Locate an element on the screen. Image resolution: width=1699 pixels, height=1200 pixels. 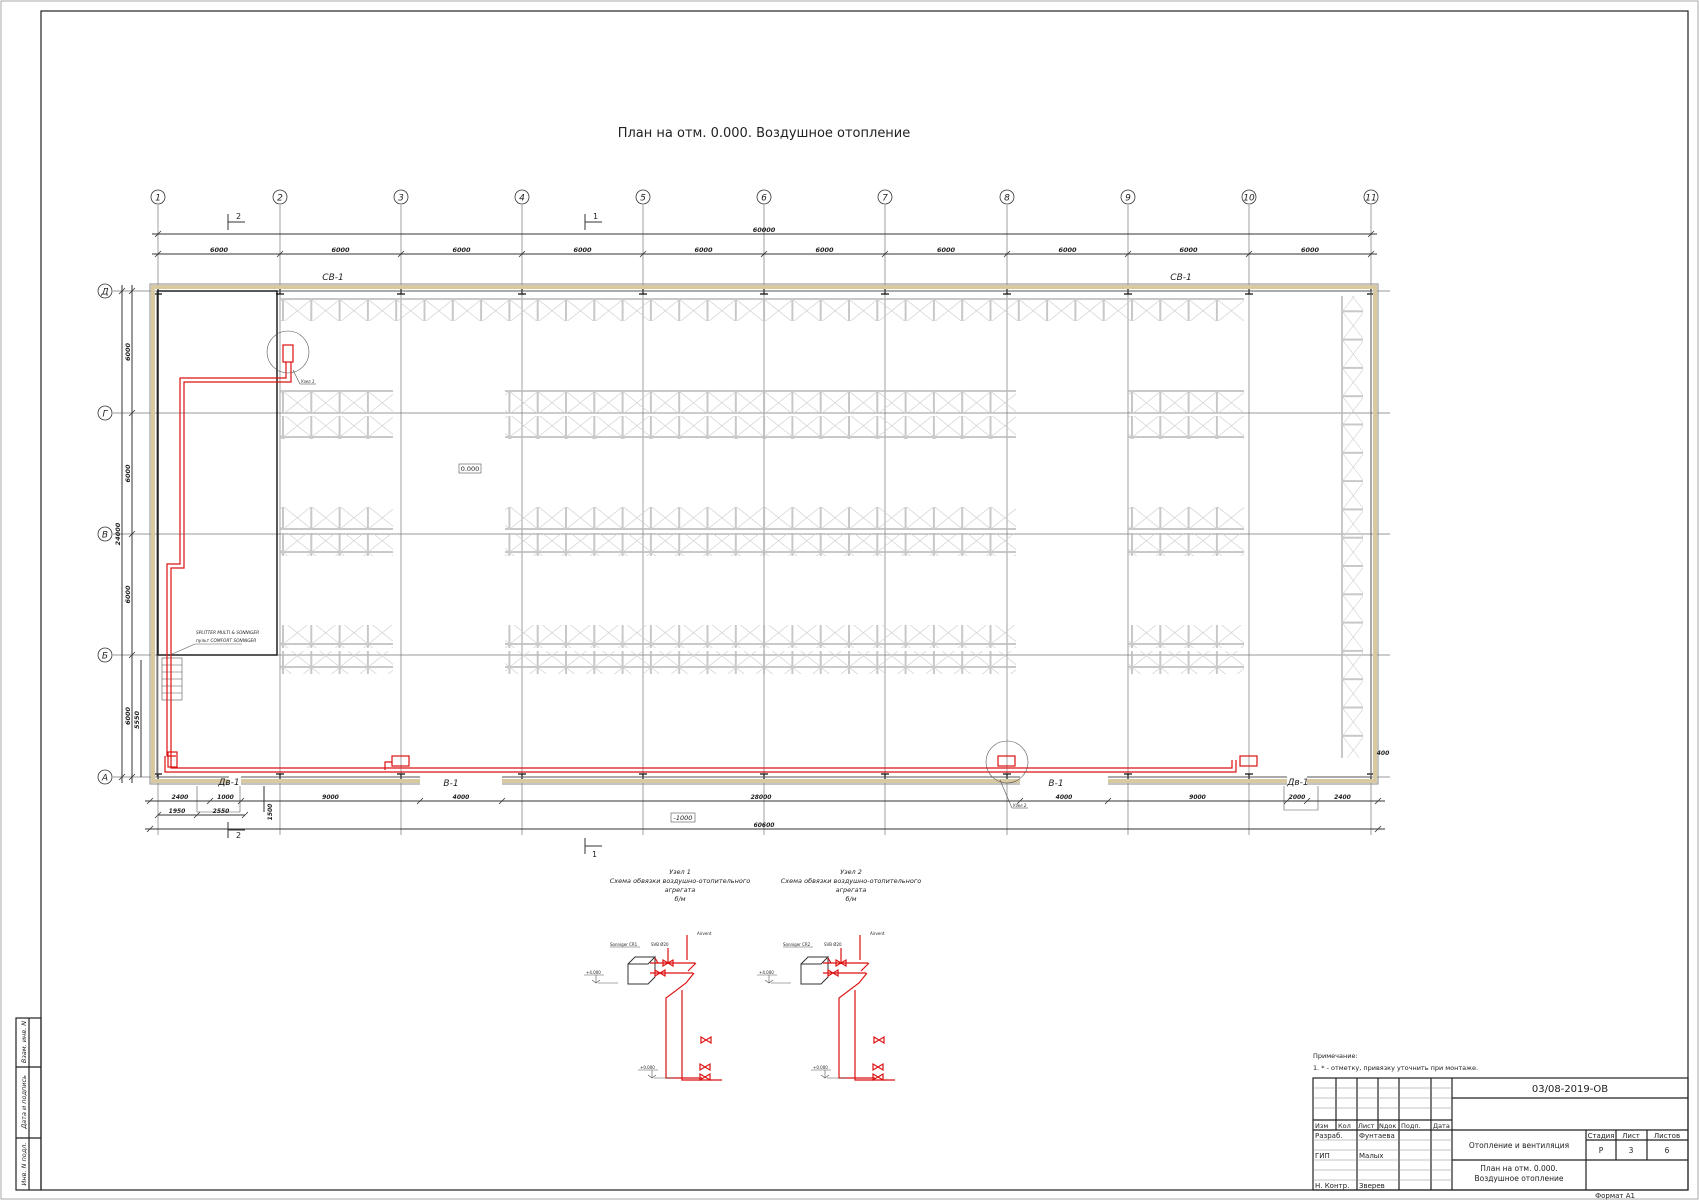
fan-label: СВ-1 is located at coordinates (332, 278).